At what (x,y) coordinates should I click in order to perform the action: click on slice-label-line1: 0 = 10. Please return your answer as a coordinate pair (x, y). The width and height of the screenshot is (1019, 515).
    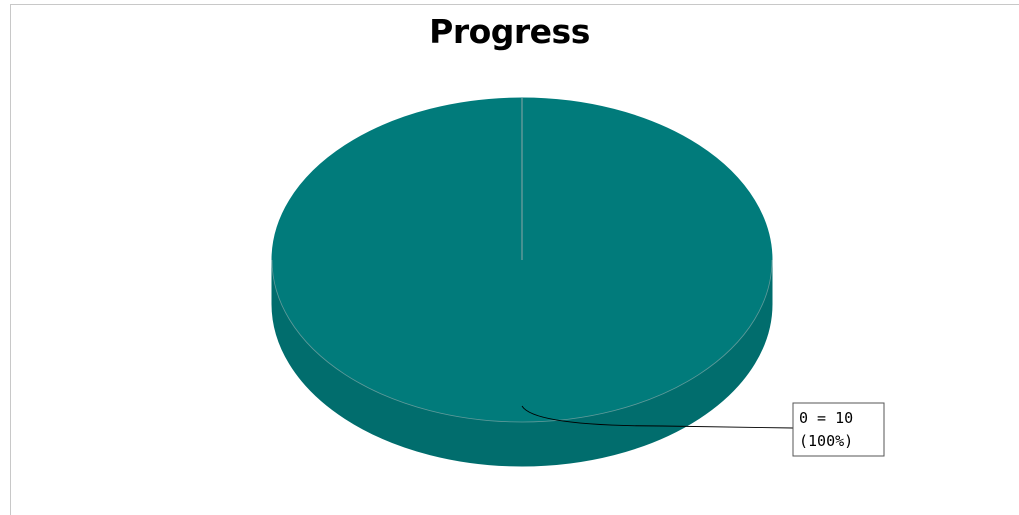
    Looking at the image, I should click on (826, 418).